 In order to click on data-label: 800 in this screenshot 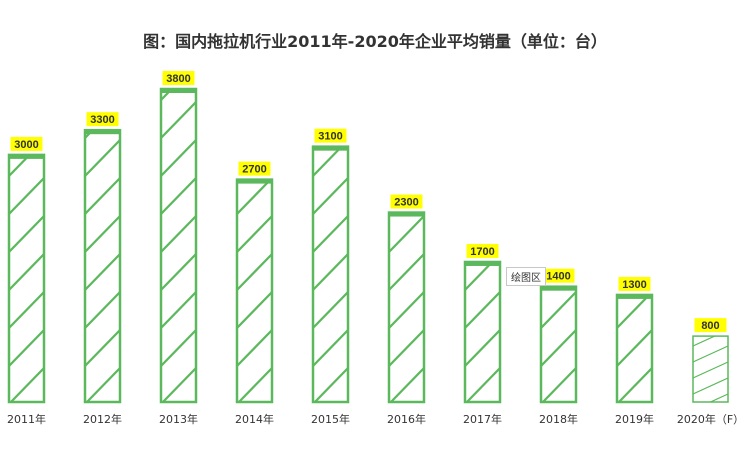, I will do `click(710, 325)`.